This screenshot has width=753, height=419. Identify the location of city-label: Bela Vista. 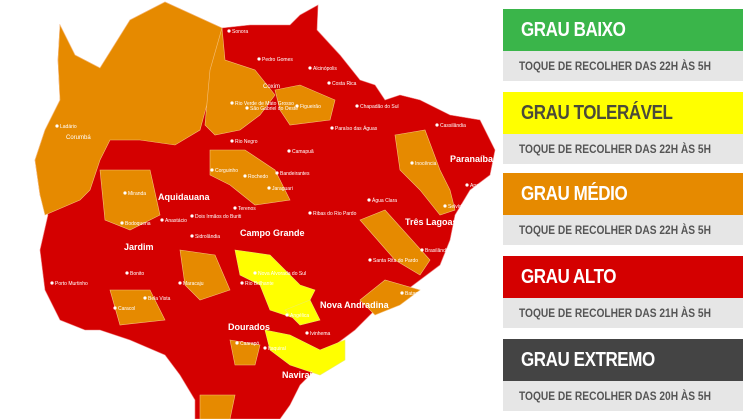
(159, 299).